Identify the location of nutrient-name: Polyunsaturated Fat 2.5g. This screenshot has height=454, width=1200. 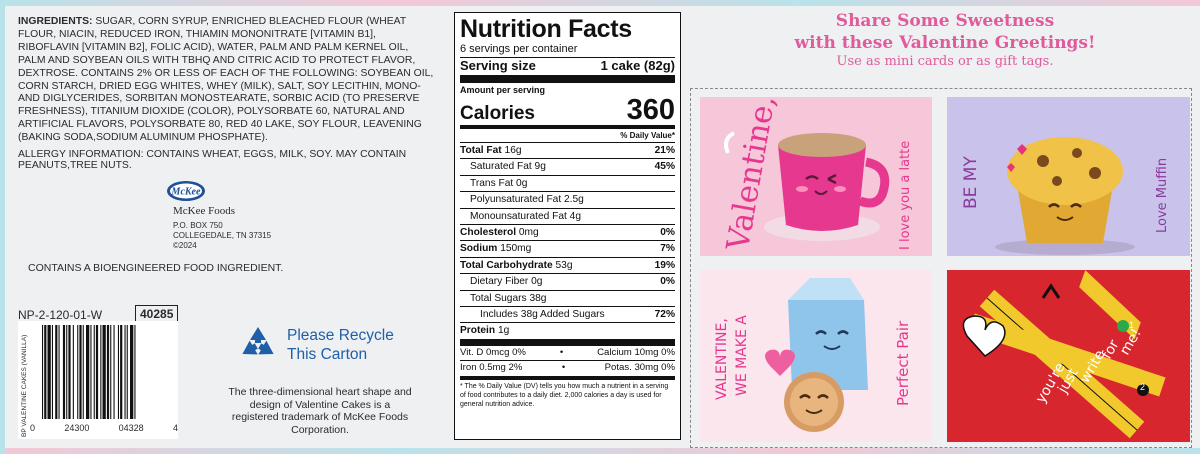
(527, 199).